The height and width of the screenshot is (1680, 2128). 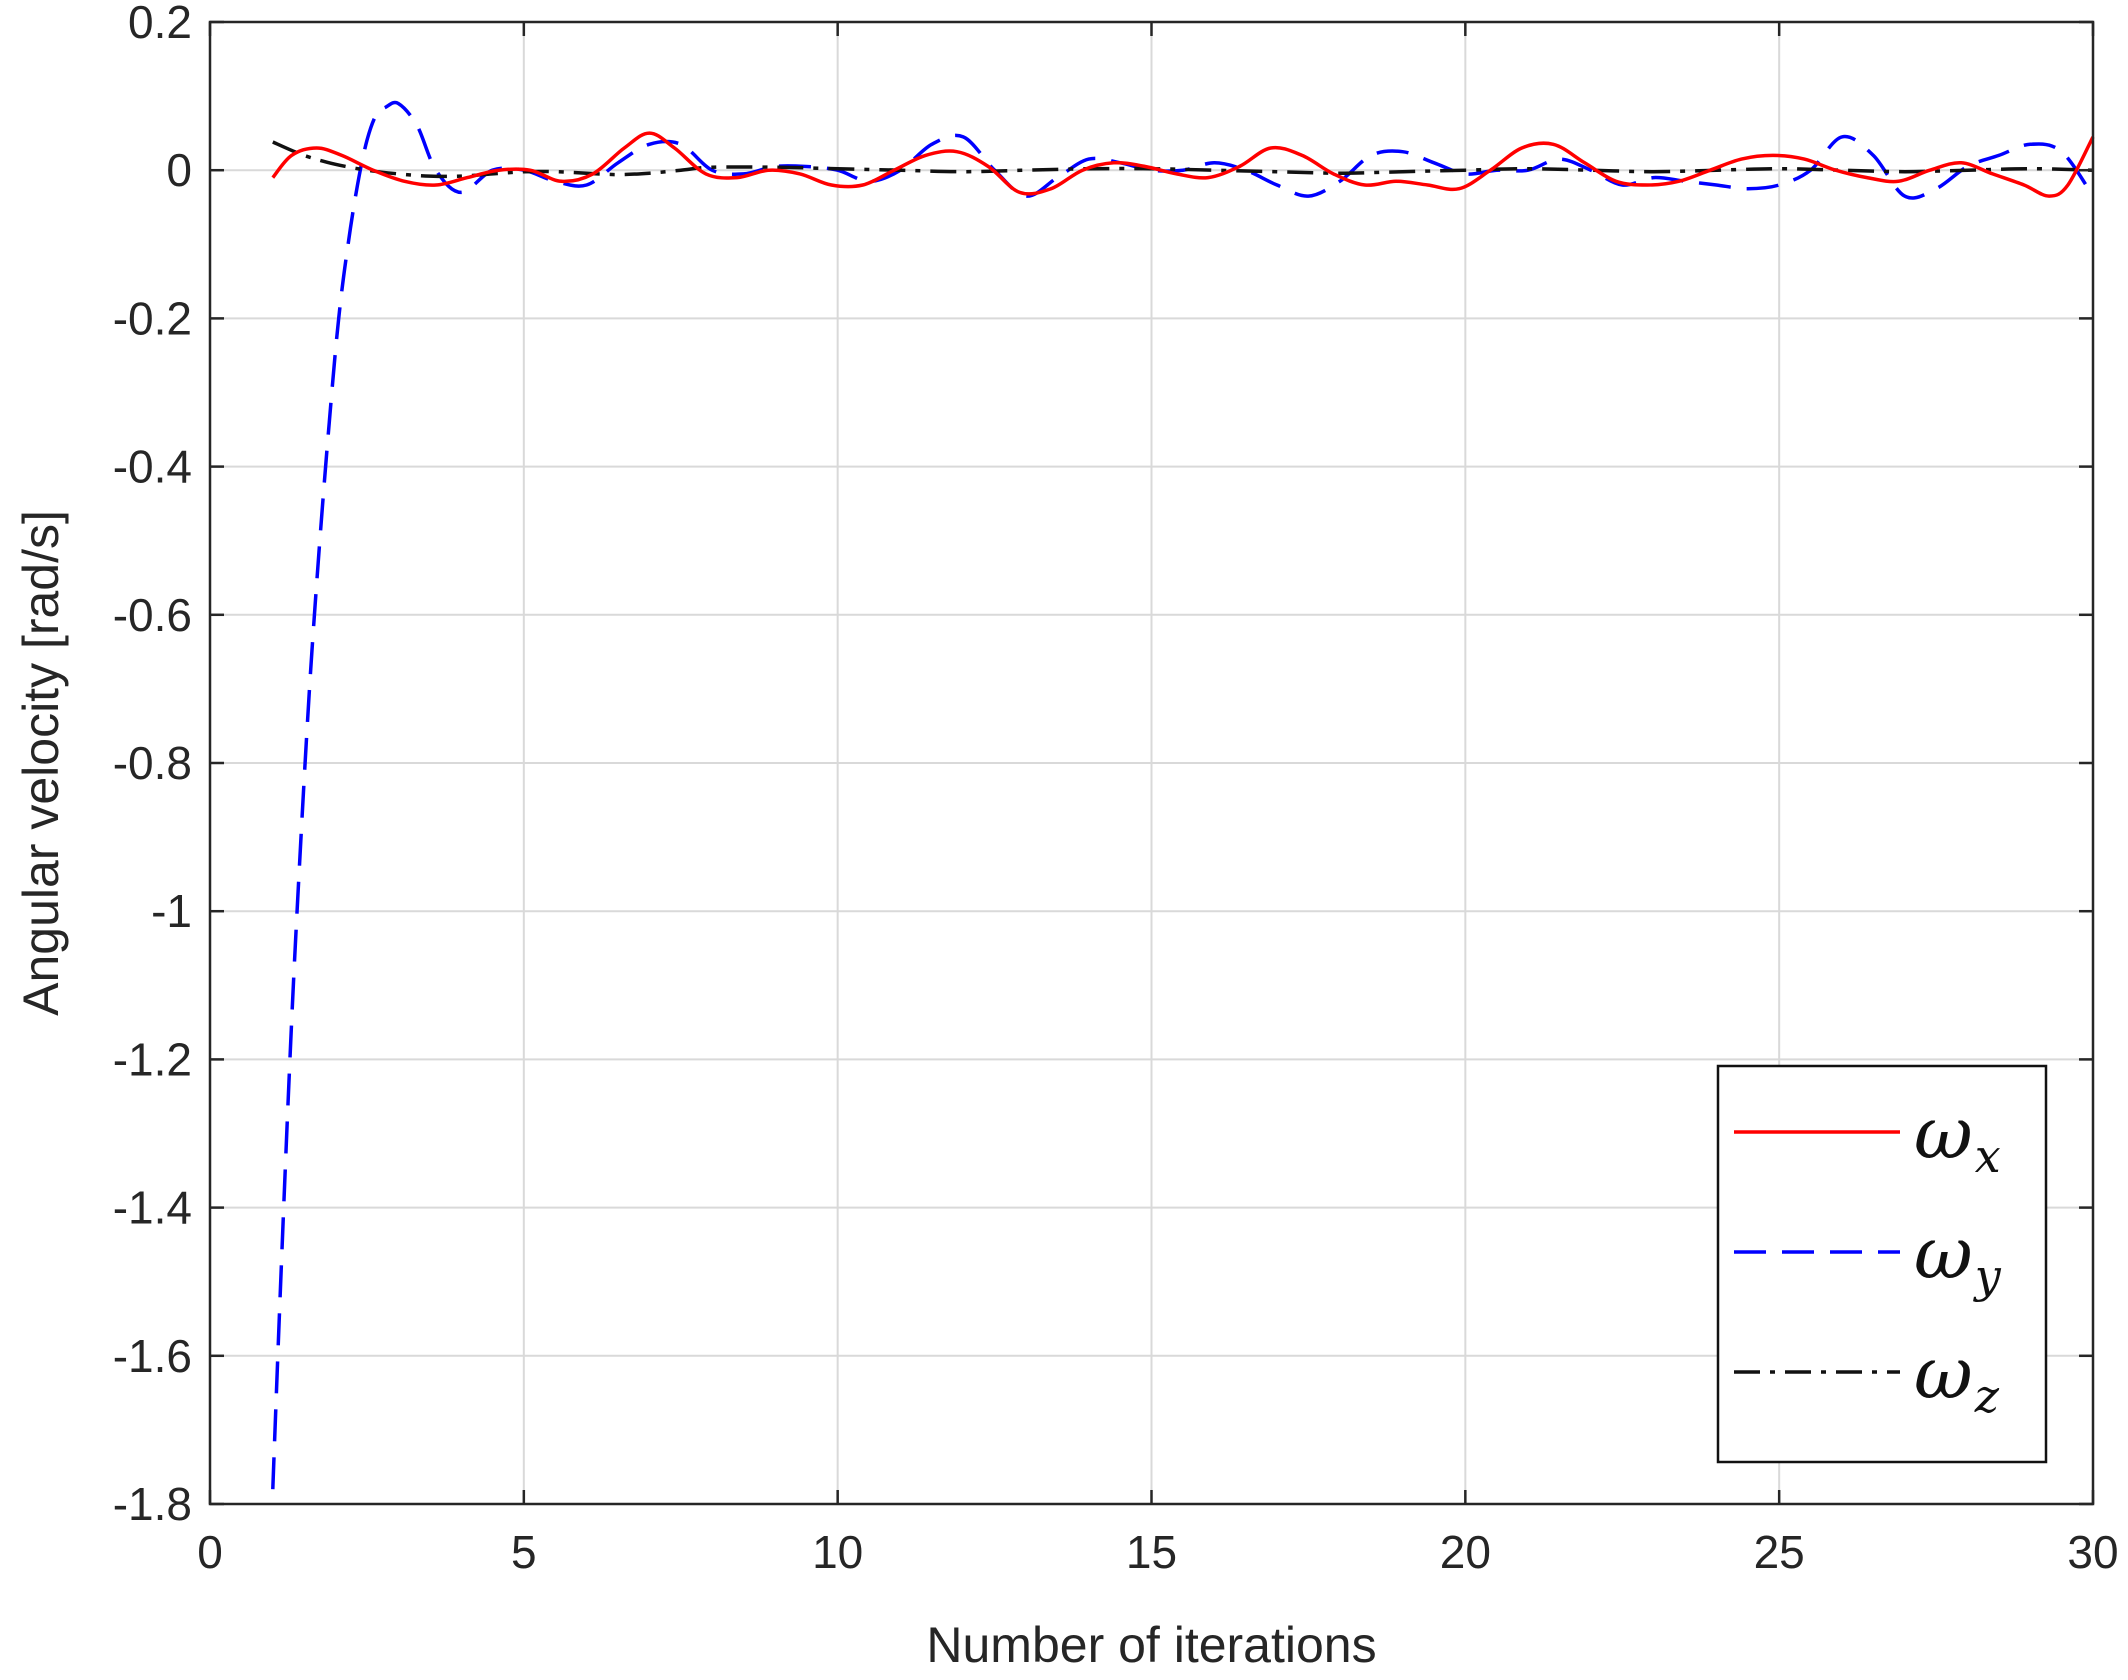 I want to click on y-tick-label: 0, so click(x=179, y=170).